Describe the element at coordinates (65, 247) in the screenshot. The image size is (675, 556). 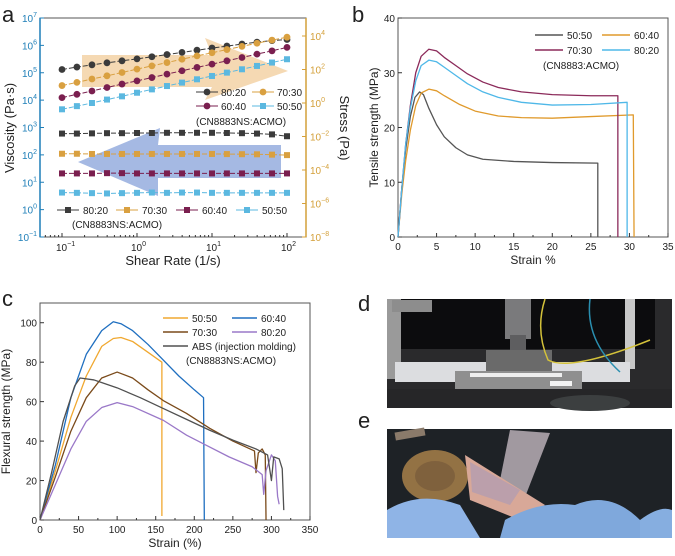
I see `x-tick-label: 10⁻¹` at that location.